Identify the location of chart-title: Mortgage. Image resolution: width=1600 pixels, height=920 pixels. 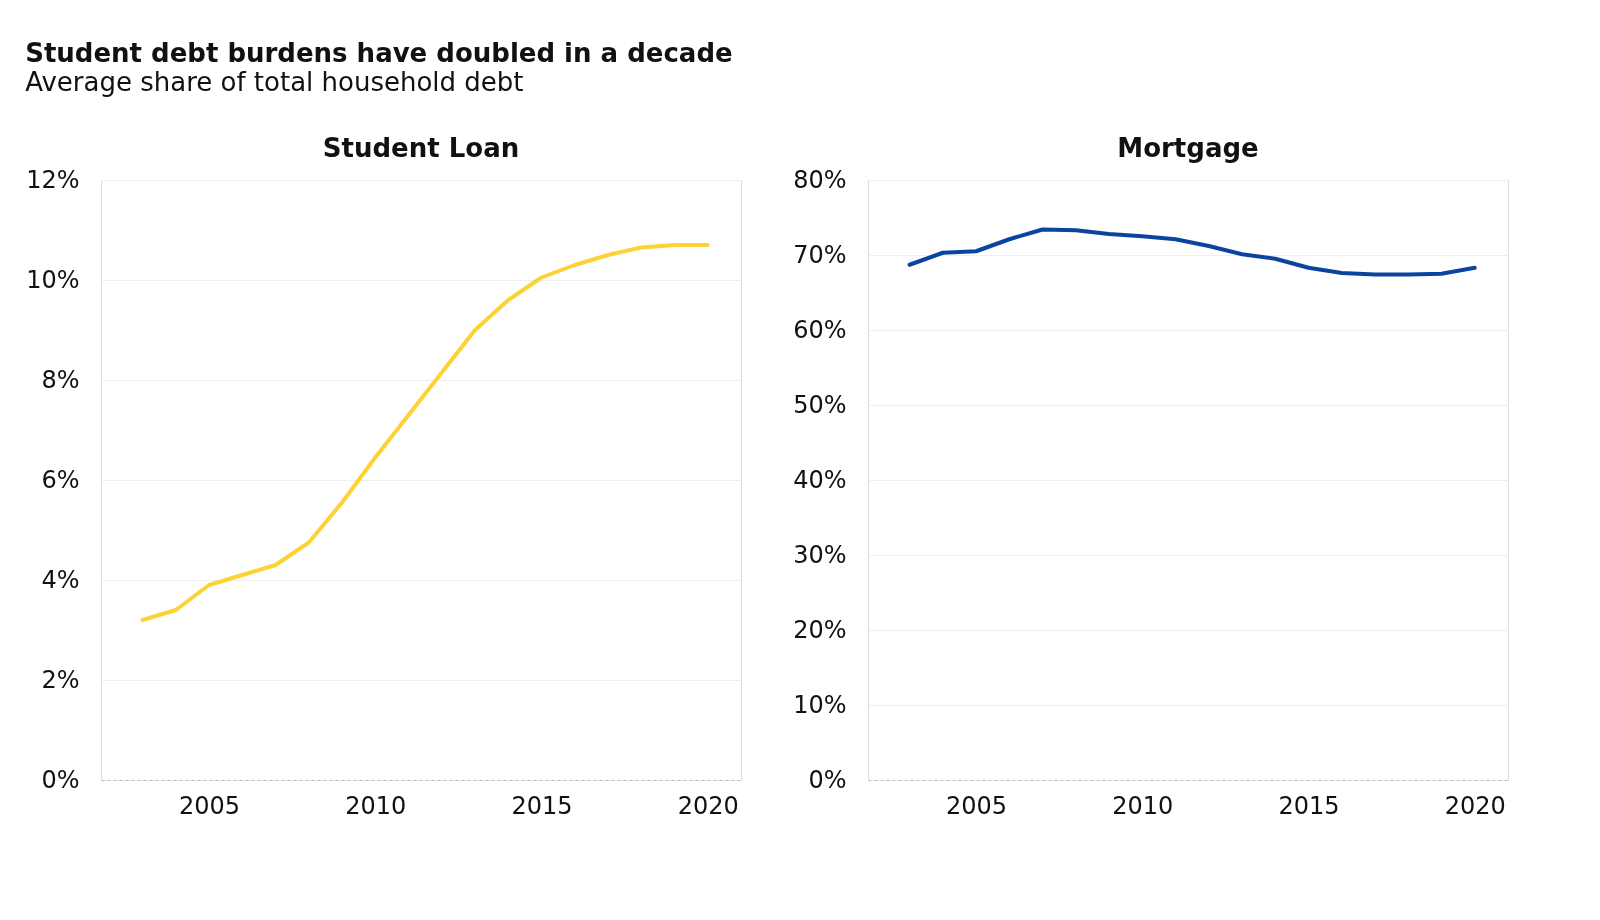
(1188, 148).